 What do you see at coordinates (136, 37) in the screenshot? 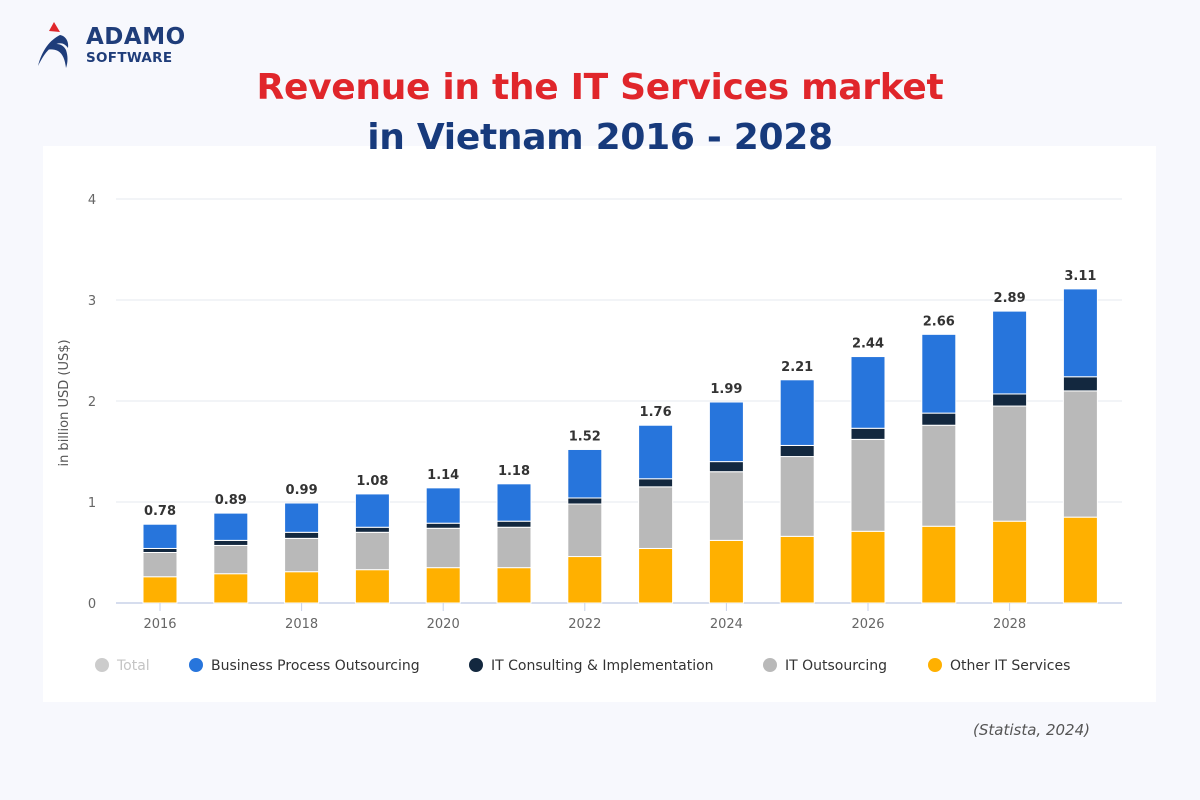
I see `logo-name: ADAMO` at bounding box center [136, 37].